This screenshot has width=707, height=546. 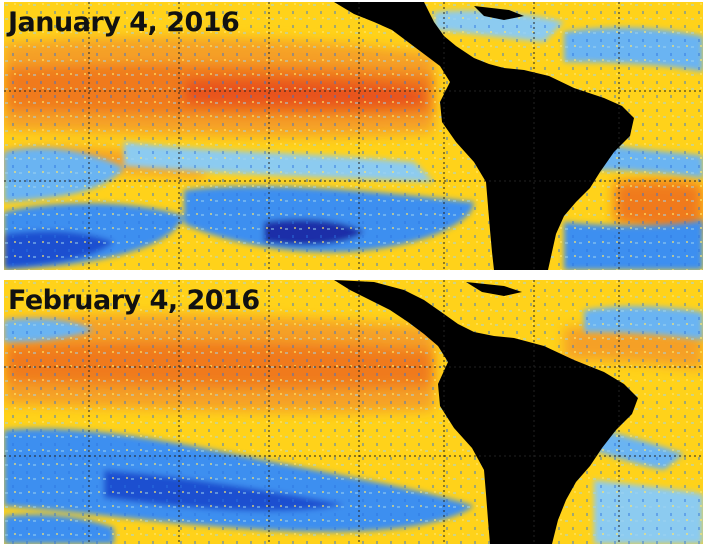 I want to click on date-label-february: February 4, 2016, so click(x=134, y=300).